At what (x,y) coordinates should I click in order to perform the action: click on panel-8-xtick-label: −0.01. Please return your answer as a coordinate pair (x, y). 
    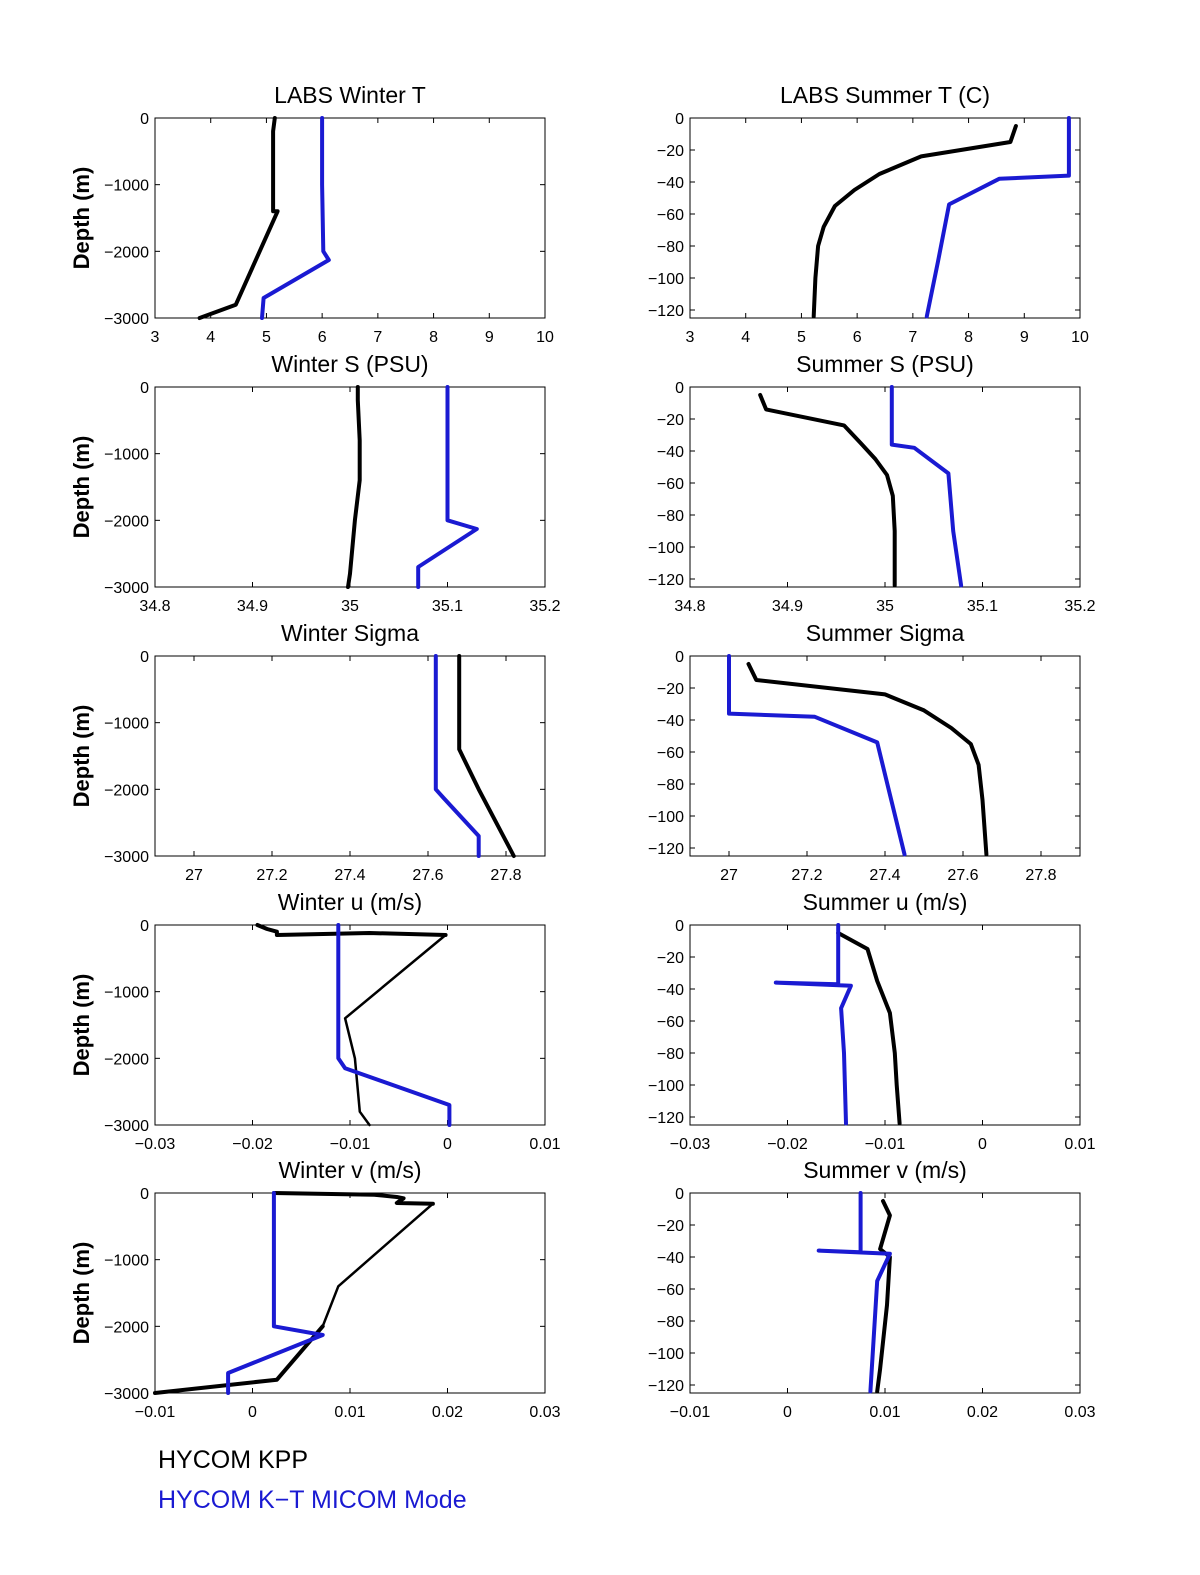
    Looking at the image, I should click on (885, 1144).